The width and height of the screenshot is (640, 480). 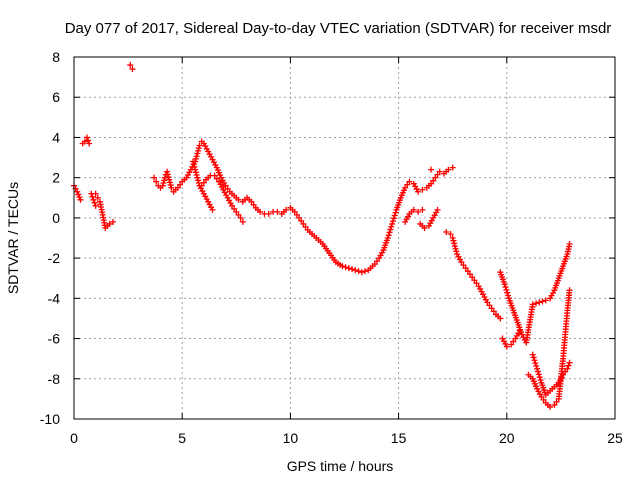 I want to click on x-tick-label: 20, so click(x=507, y=438).